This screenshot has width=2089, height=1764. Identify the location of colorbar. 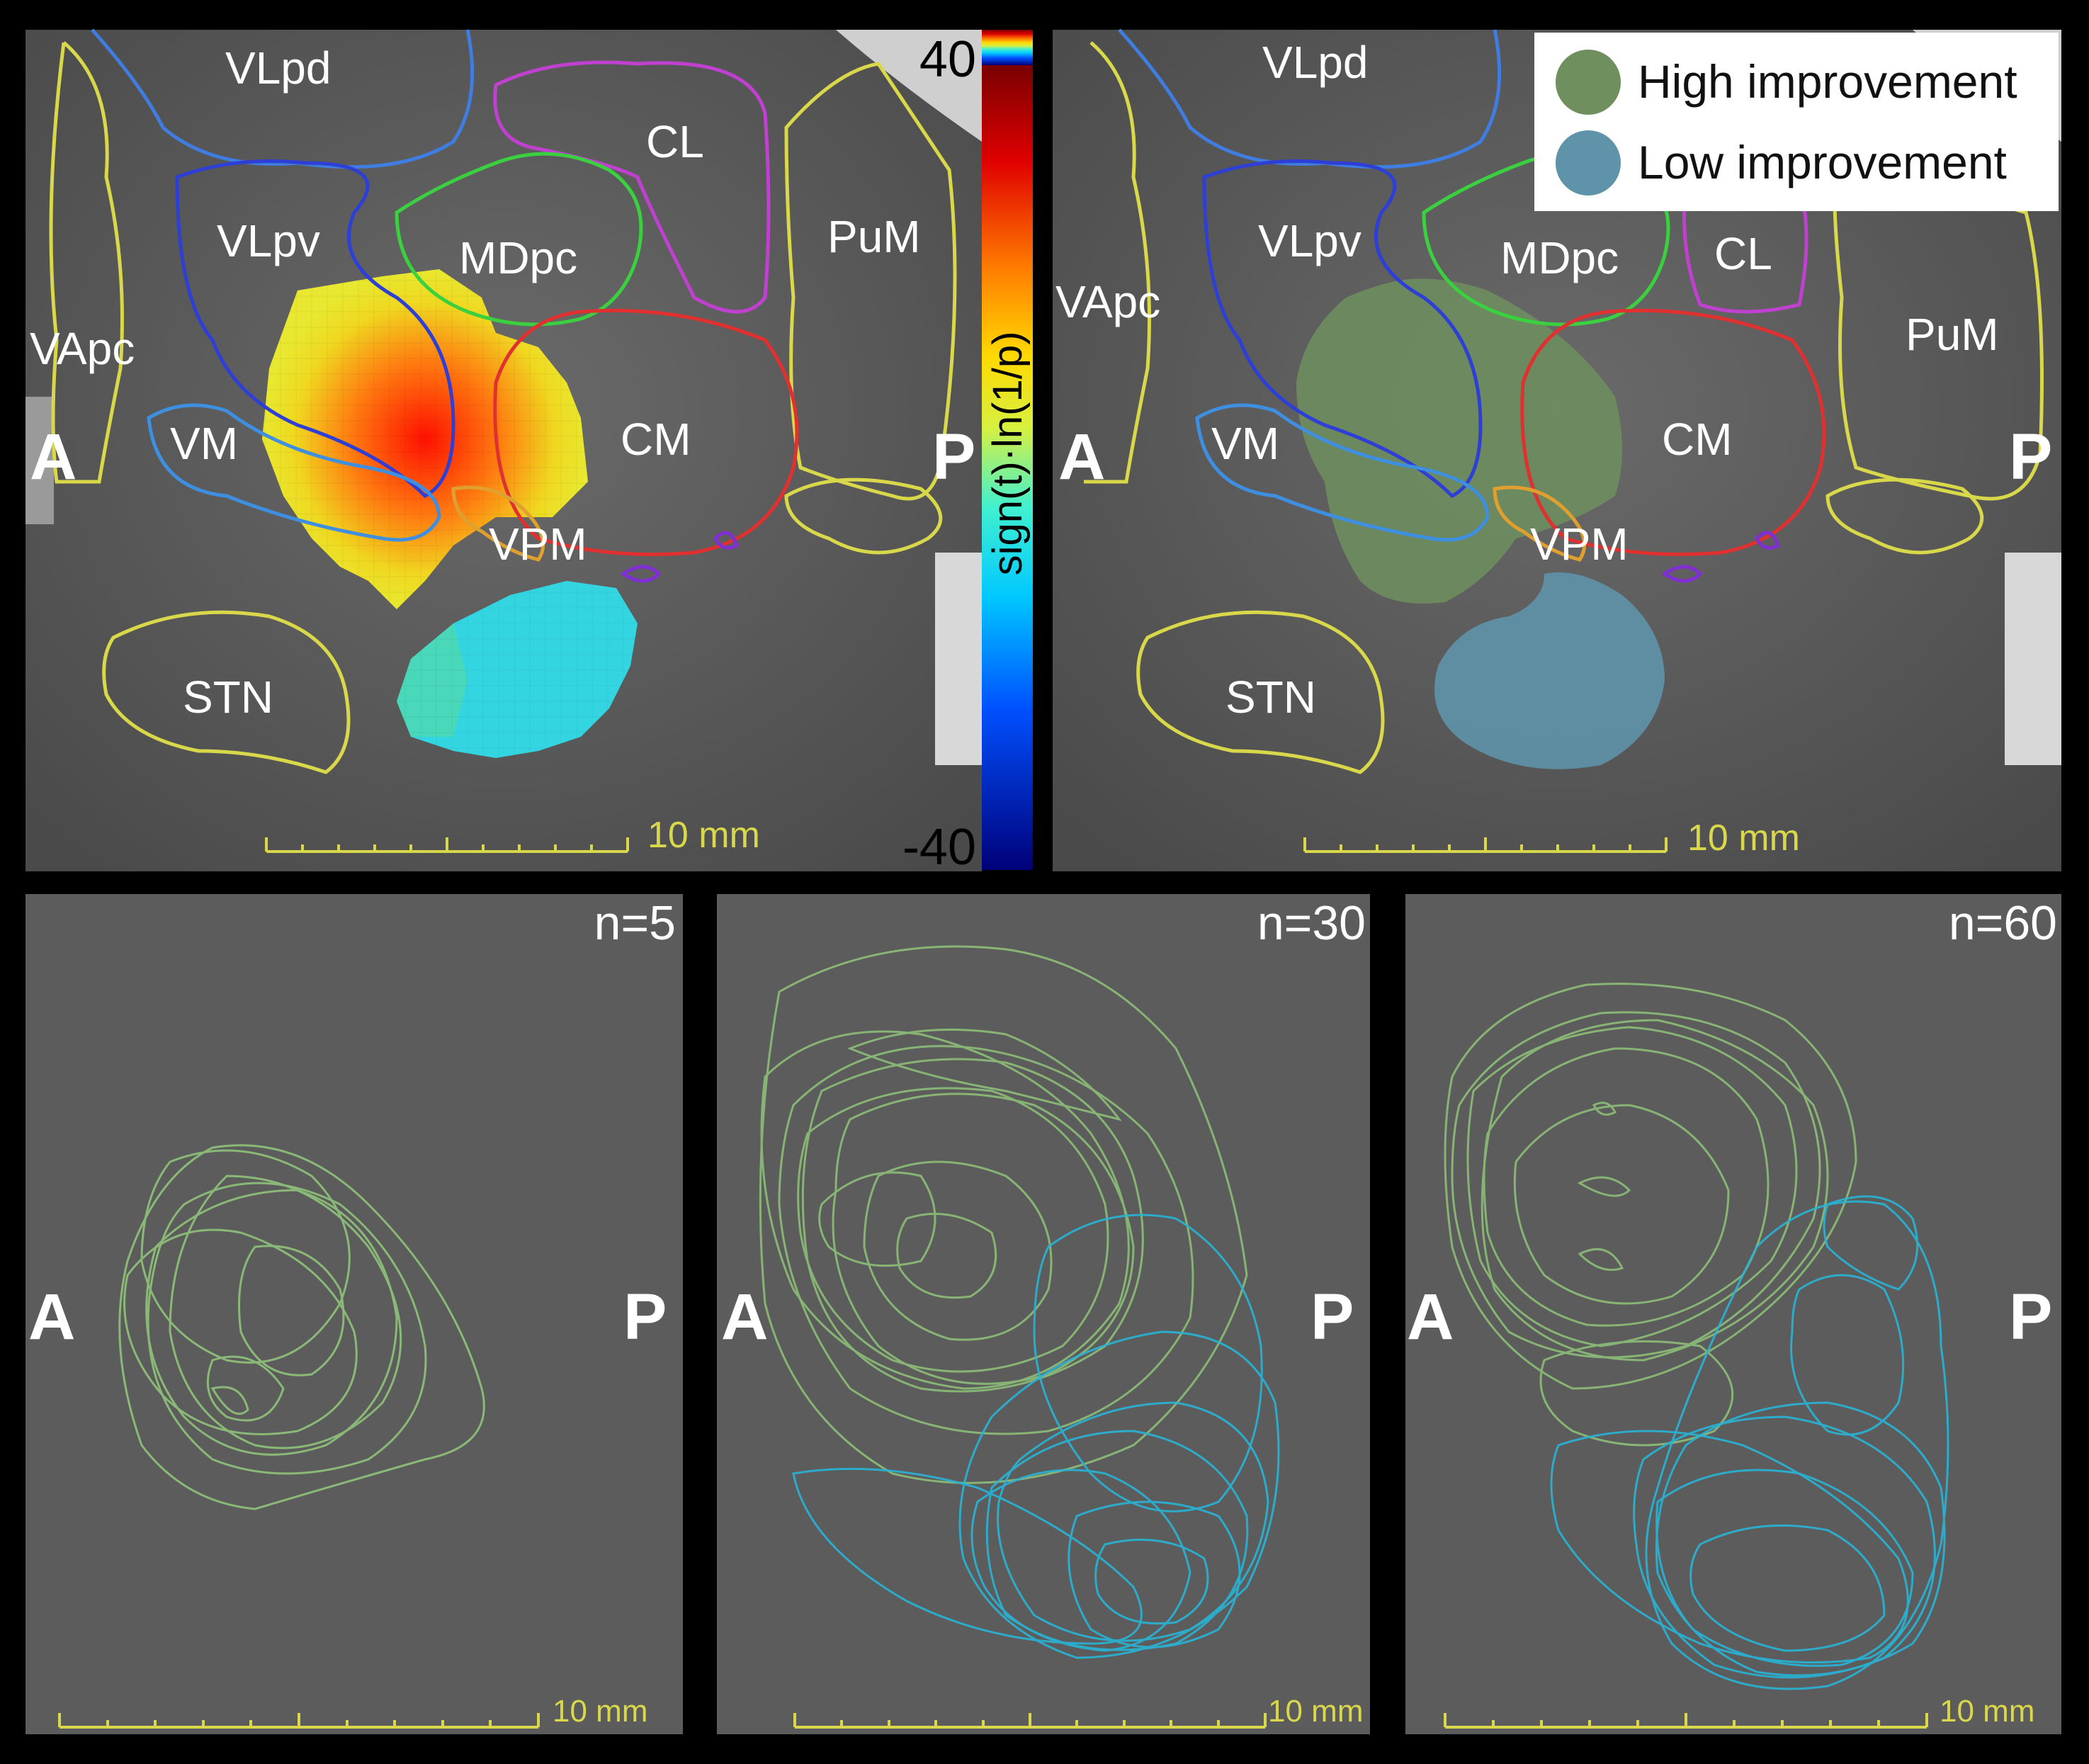
(1007, 467).